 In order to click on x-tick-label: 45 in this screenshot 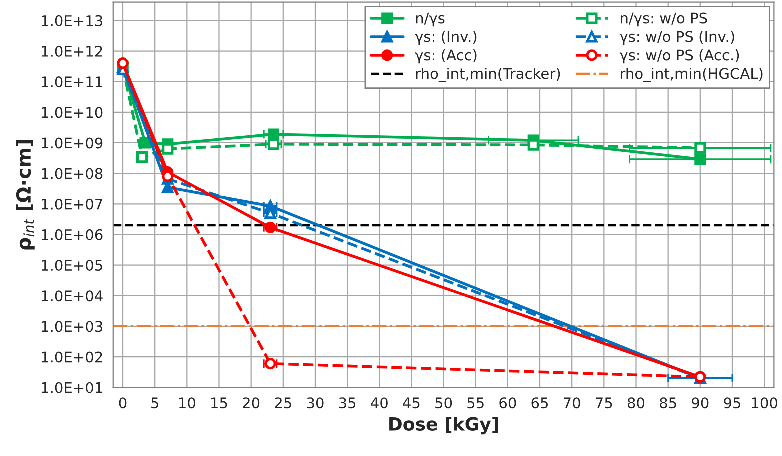, I will do `click(411, 403)`.